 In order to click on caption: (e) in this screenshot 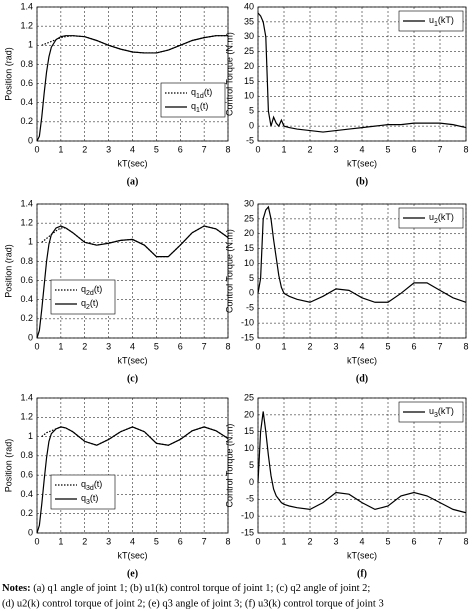, I will do `click(132, 573)`.